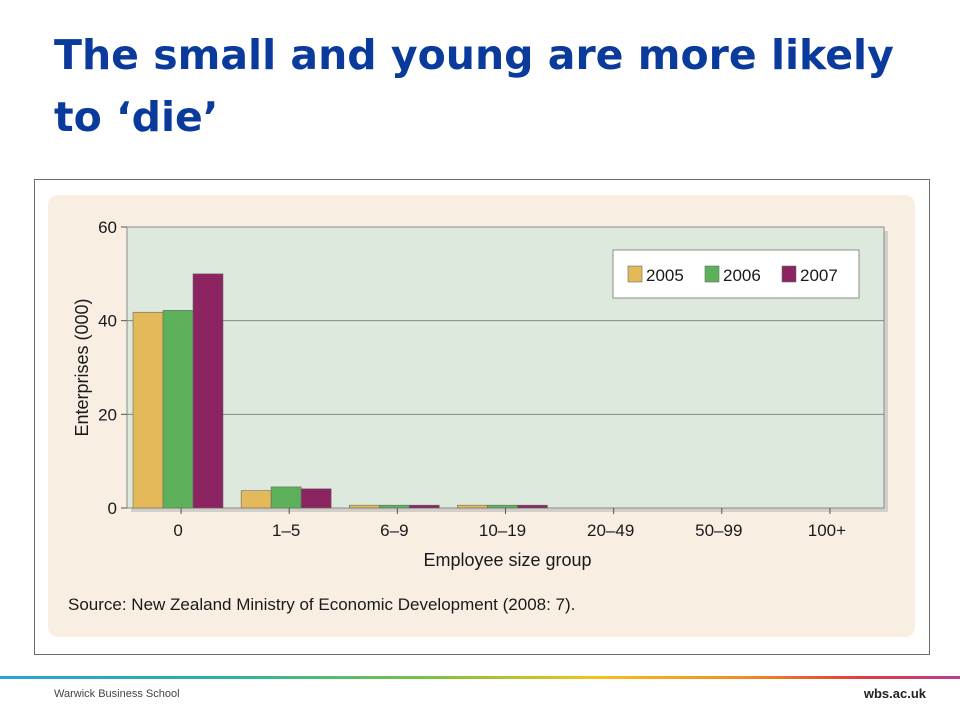 The image size is (960, 720). I want to click on x-tick-label: 1–5, so click(286, 530).